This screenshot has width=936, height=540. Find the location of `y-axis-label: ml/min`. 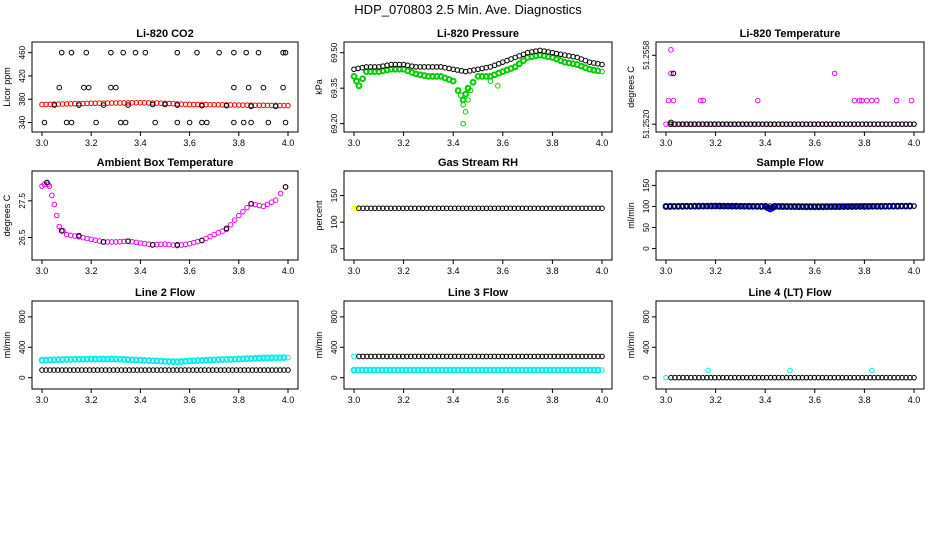

y-axis-label: ml/min is located at coordinates (319, 345).